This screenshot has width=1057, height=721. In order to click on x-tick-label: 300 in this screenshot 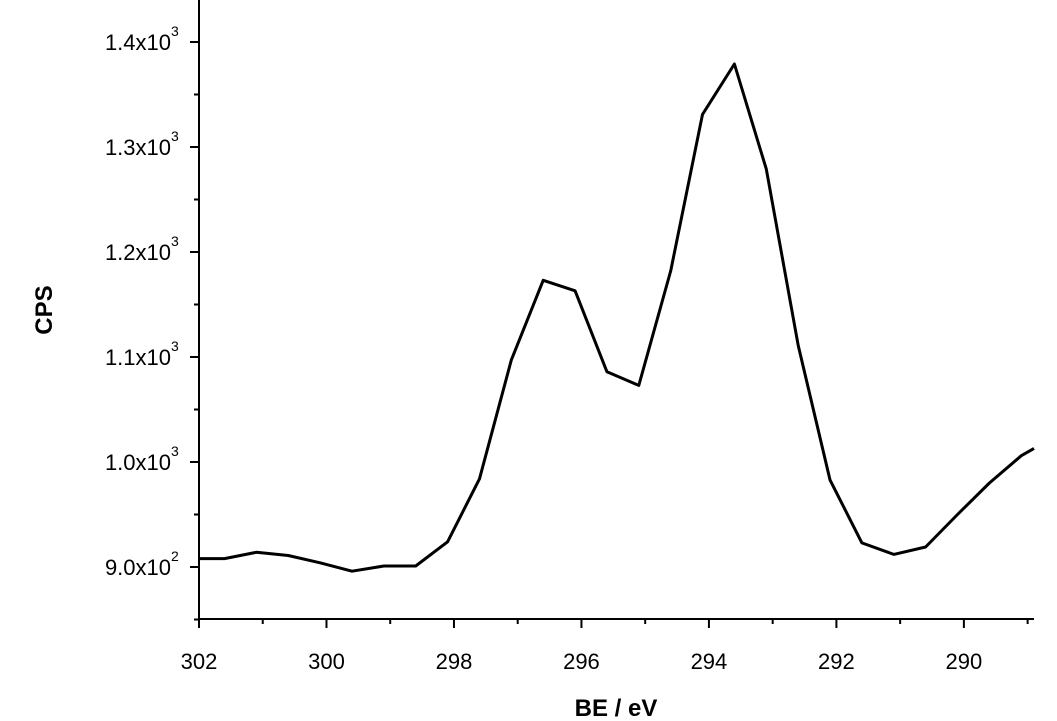, I will do `click(326, 661)`.